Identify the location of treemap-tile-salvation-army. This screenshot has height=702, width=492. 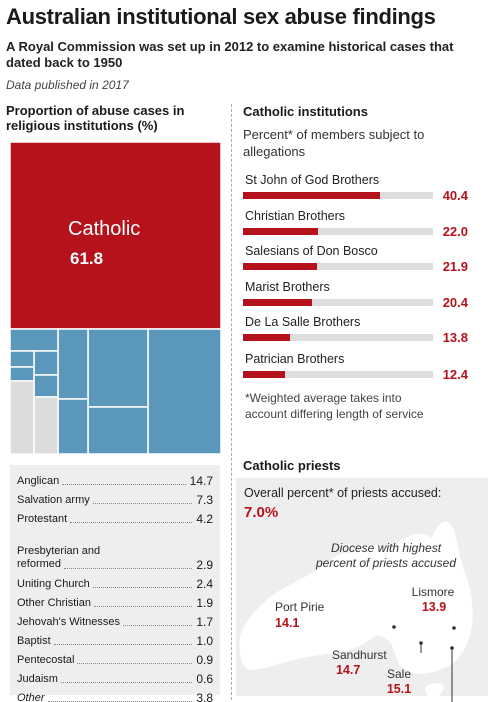
(118, 368).